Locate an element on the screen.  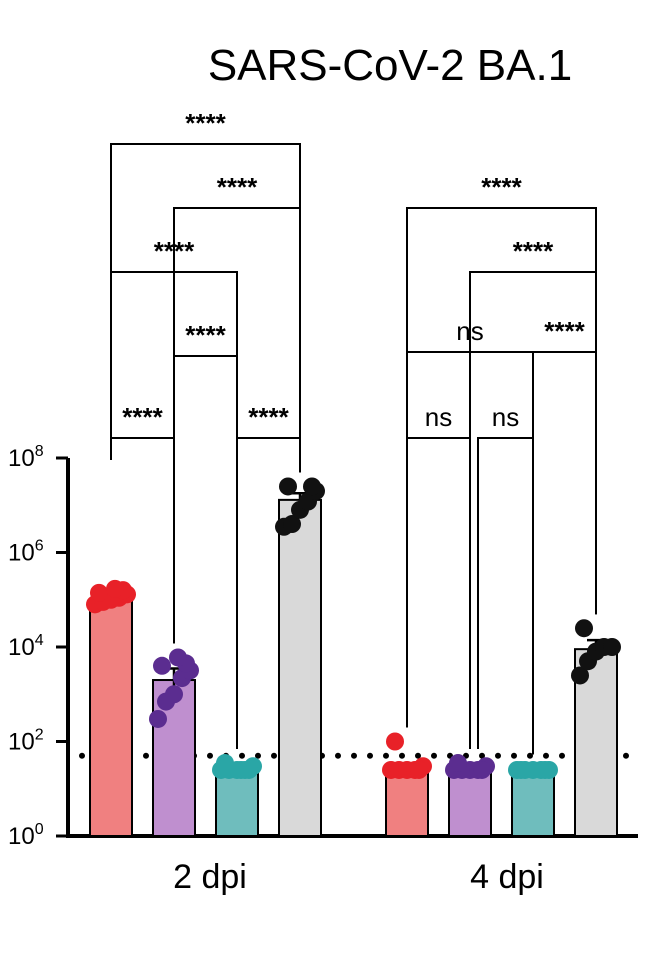
y-tick-label: 10⁴ is located at coordinates (26, 646).